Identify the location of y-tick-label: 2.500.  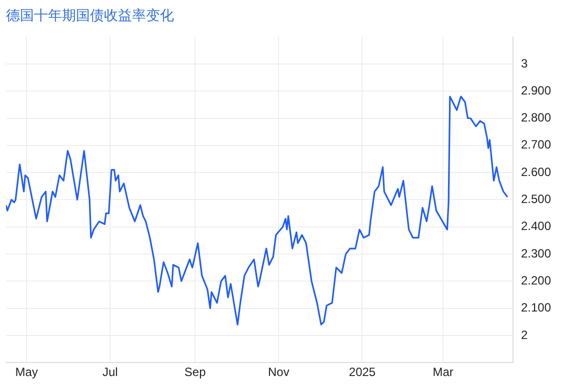
(536, 199).